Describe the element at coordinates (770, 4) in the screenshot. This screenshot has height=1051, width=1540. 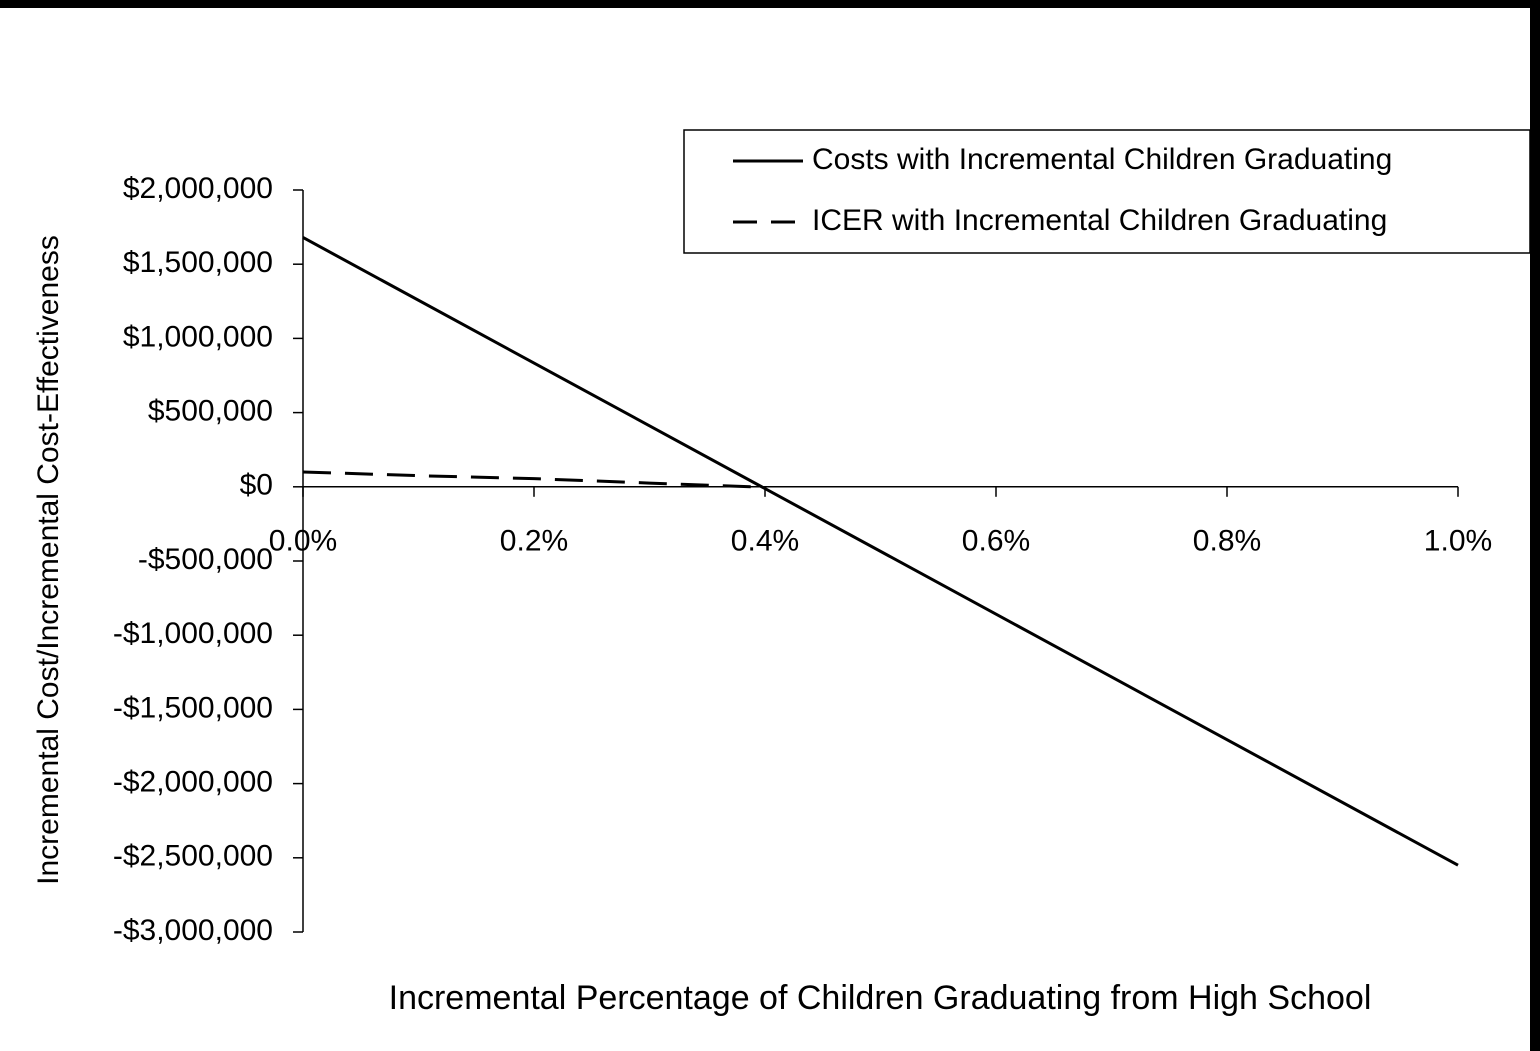
I see `frame-top` at that location.